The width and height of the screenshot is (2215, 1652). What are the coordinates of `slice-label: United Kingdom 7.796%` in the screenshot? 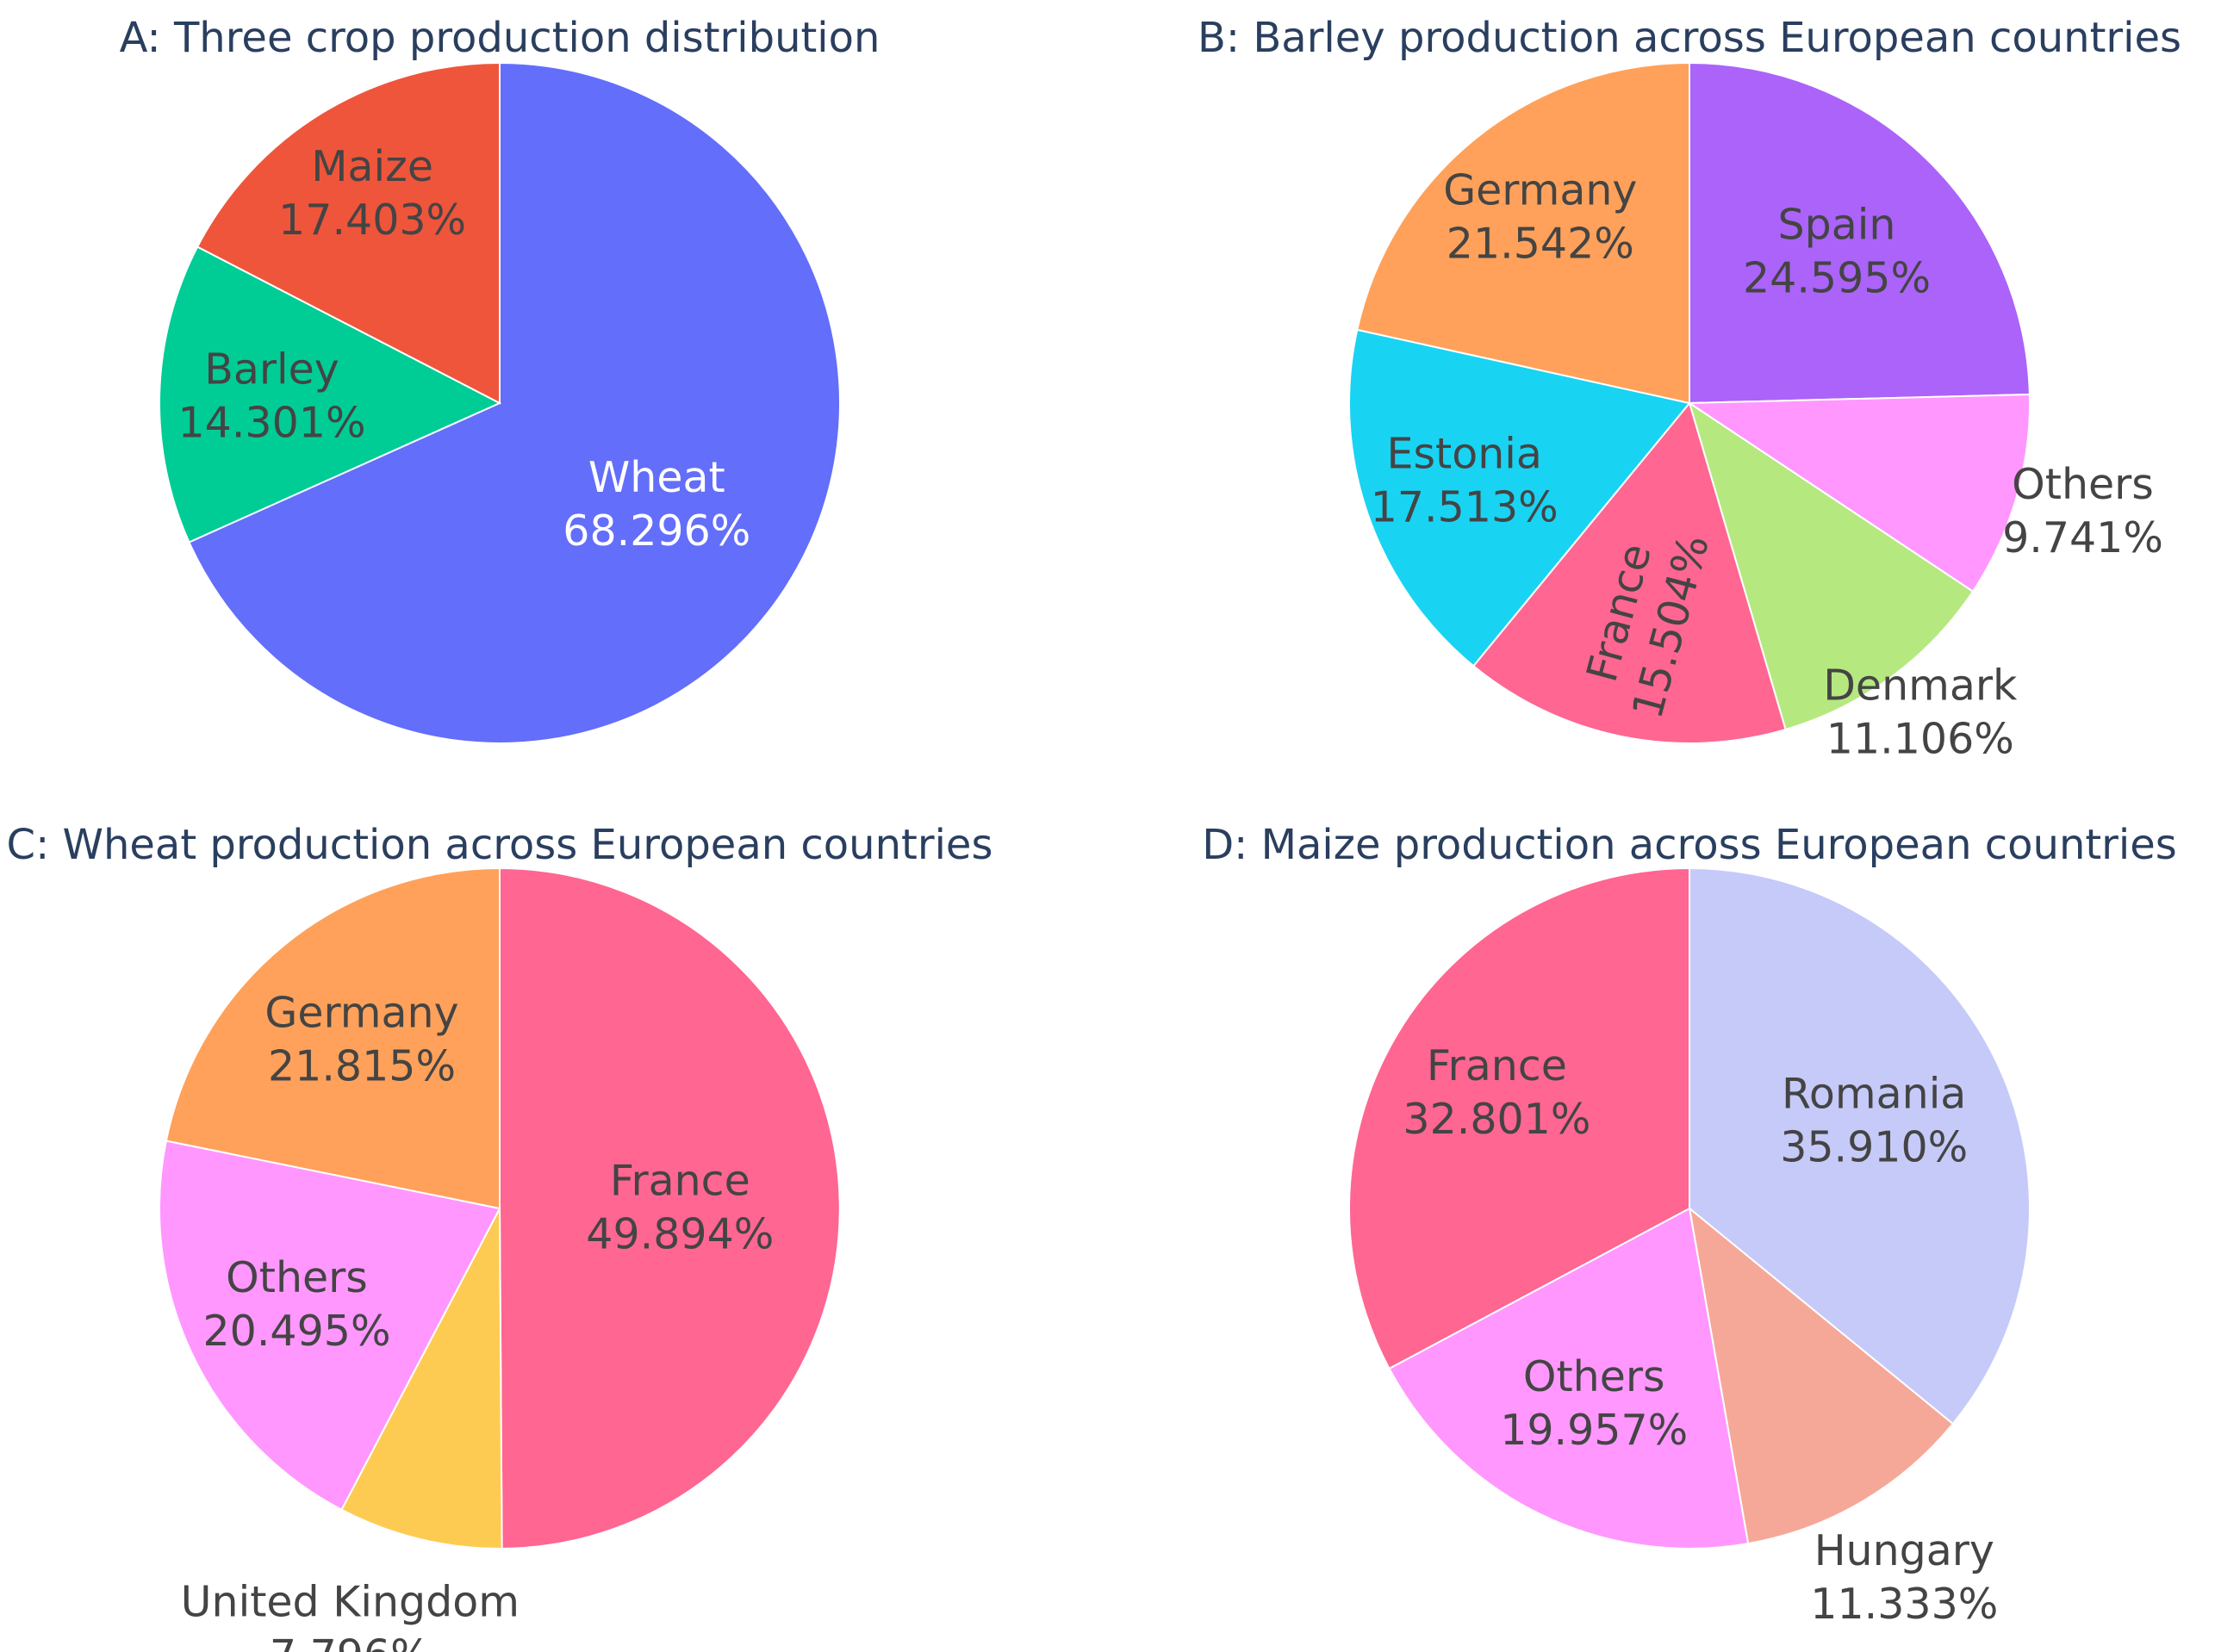 It's located at (350, 1614).